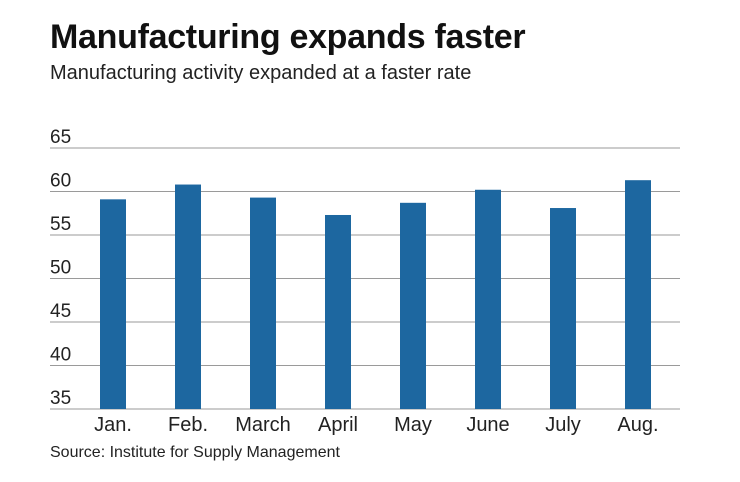  I want to click on x-category-label: June, so click(487, 425).